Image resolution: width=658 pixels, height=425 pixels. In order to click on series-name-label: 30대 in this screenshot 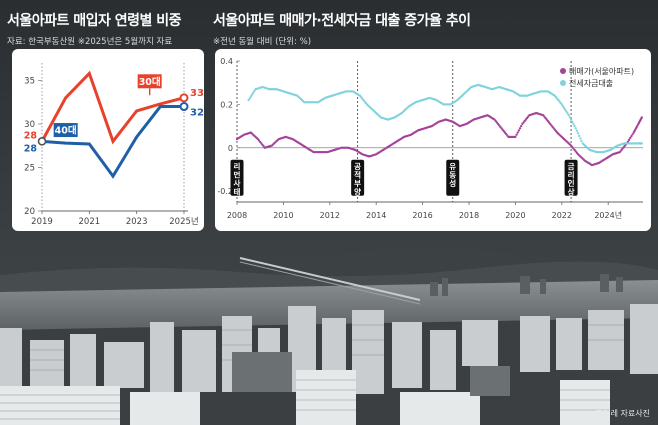, I will do `click(150, 82)`.